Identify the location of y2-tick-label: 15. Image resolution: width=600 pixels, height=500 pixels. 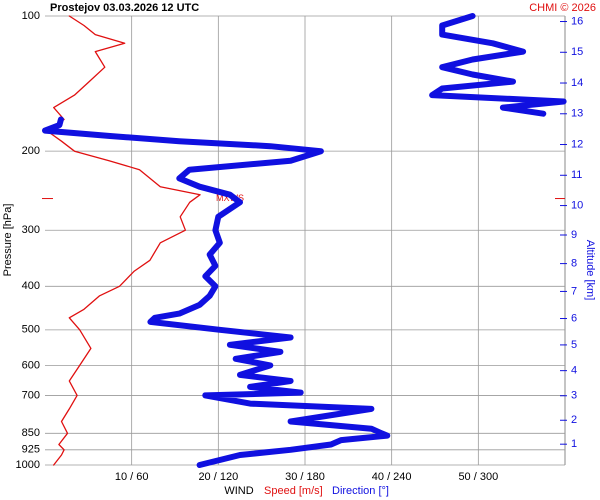
(577, 52).